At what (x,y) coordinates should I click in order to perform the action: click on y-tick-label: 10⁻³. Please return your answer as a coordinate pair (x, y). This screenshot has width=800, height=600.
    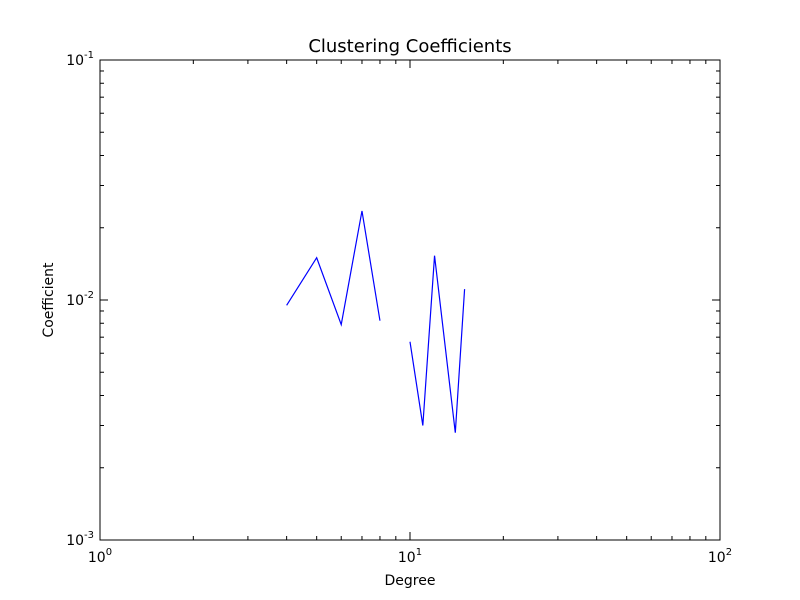
    Looking at the image, I should click on (80, 539).